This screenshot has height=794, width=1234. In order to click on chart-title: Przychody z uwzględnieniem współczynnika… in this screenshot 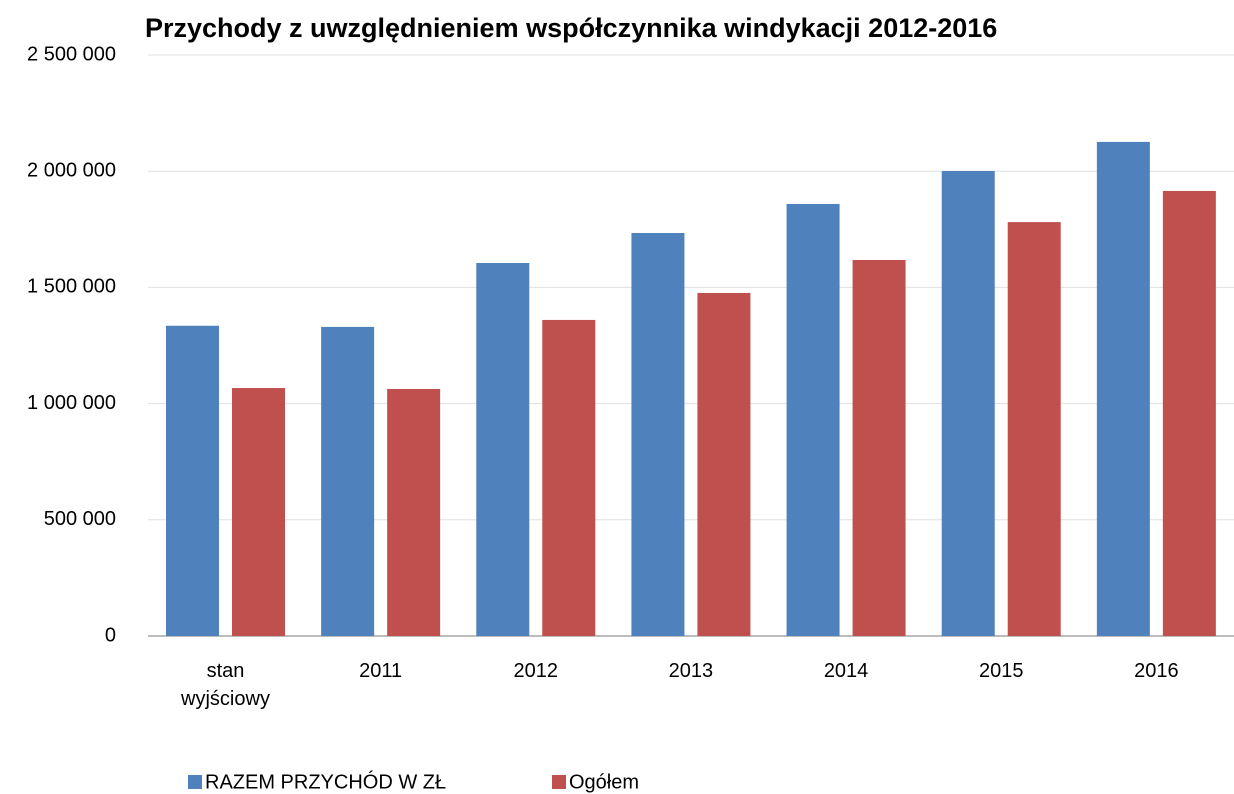, I will do `click(571, 28)`.